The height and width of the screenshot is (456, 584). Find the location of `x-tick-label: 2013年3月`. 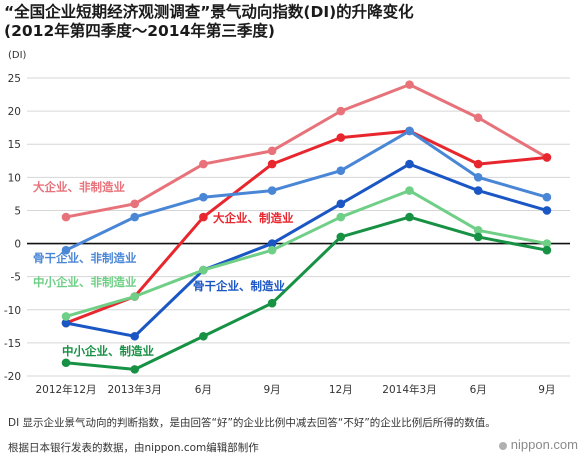

x-tick-label: 2013年3月 is located at coordinates (134, 389).